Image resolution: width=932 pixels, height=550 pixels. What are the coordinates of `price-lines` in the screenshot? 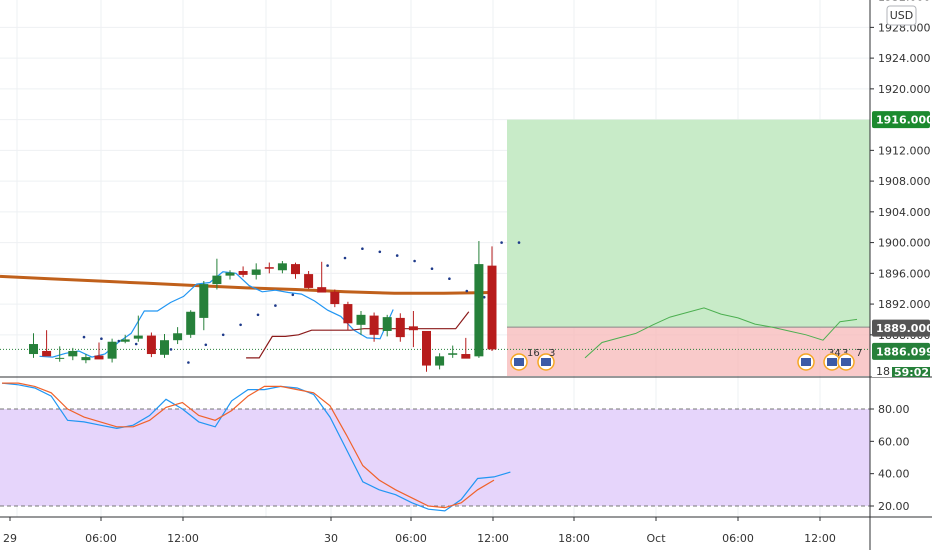 It's located at (435, 338).